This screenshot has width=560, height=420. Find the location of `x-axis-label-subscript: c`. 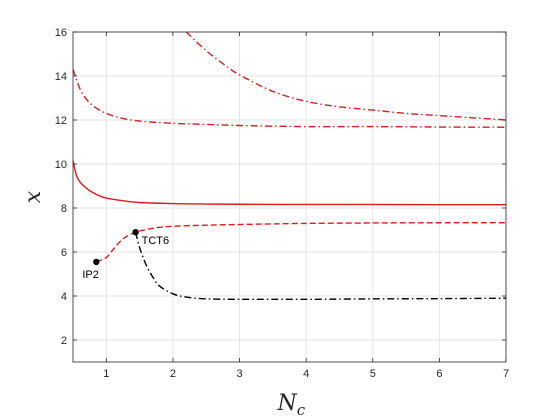

x-axis-label-subscript: c is located at coordinates (301, 410).